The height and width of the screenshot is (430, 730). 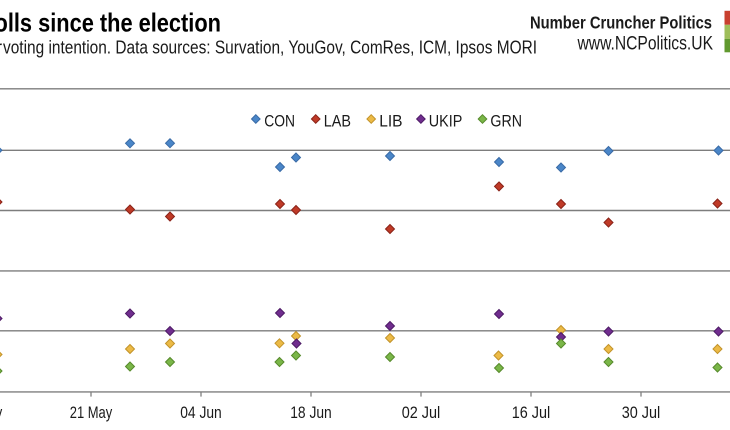 What do you see at coordinates (91, 413) in the screenshot?
I see `svg-text: 21 May` at bounding box center [91, 413].